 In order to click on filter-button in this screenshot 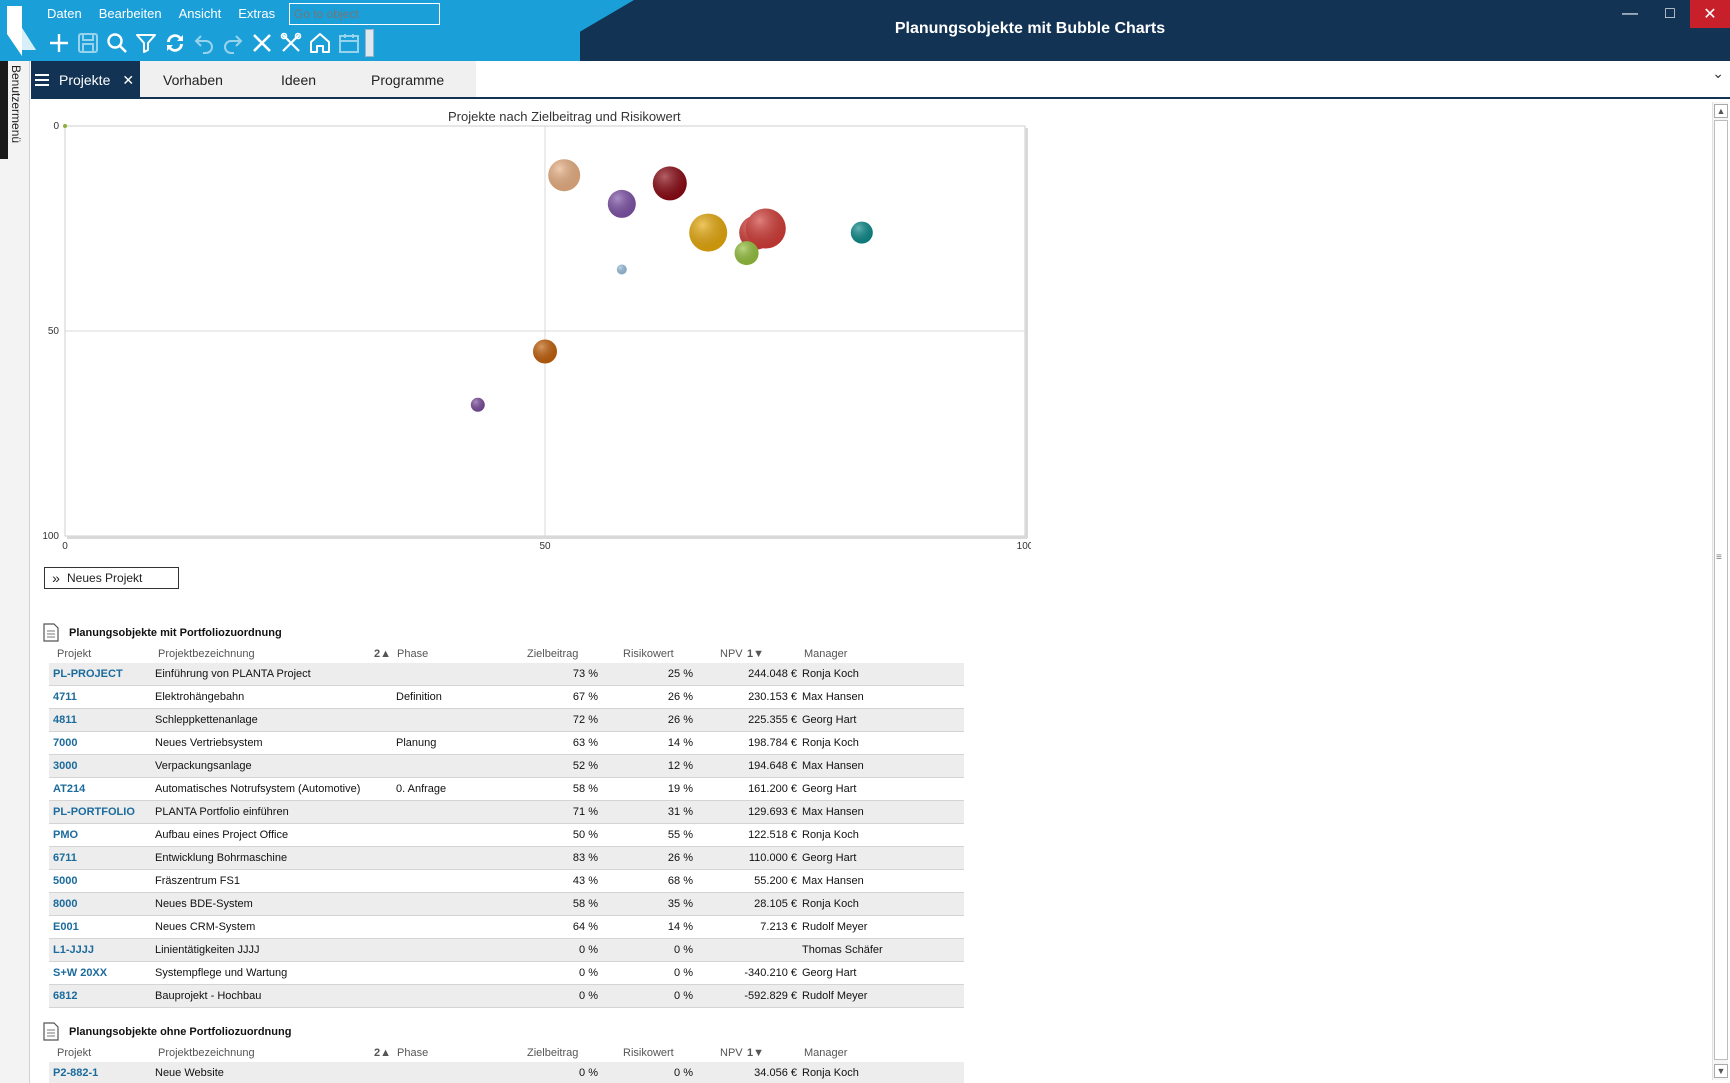, I will do `click(145, 43)`.